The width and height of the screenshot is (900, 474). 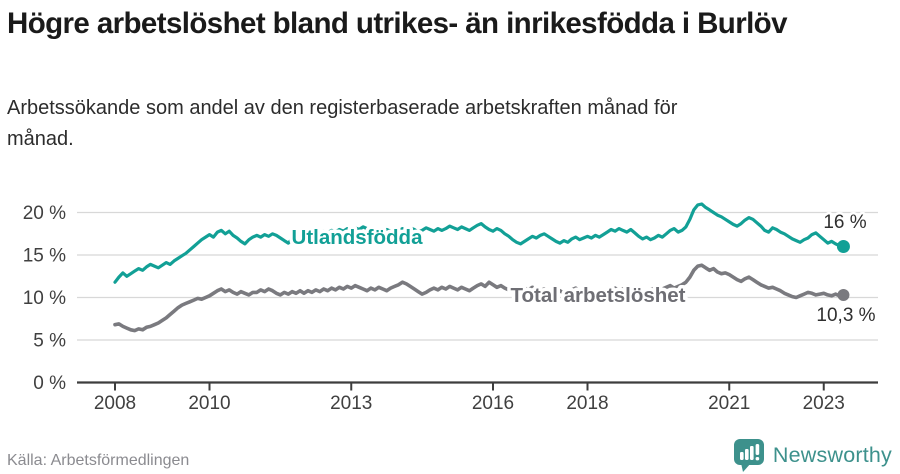 I want to click on x-tick-label: 2018, so click(x=587, y=403).